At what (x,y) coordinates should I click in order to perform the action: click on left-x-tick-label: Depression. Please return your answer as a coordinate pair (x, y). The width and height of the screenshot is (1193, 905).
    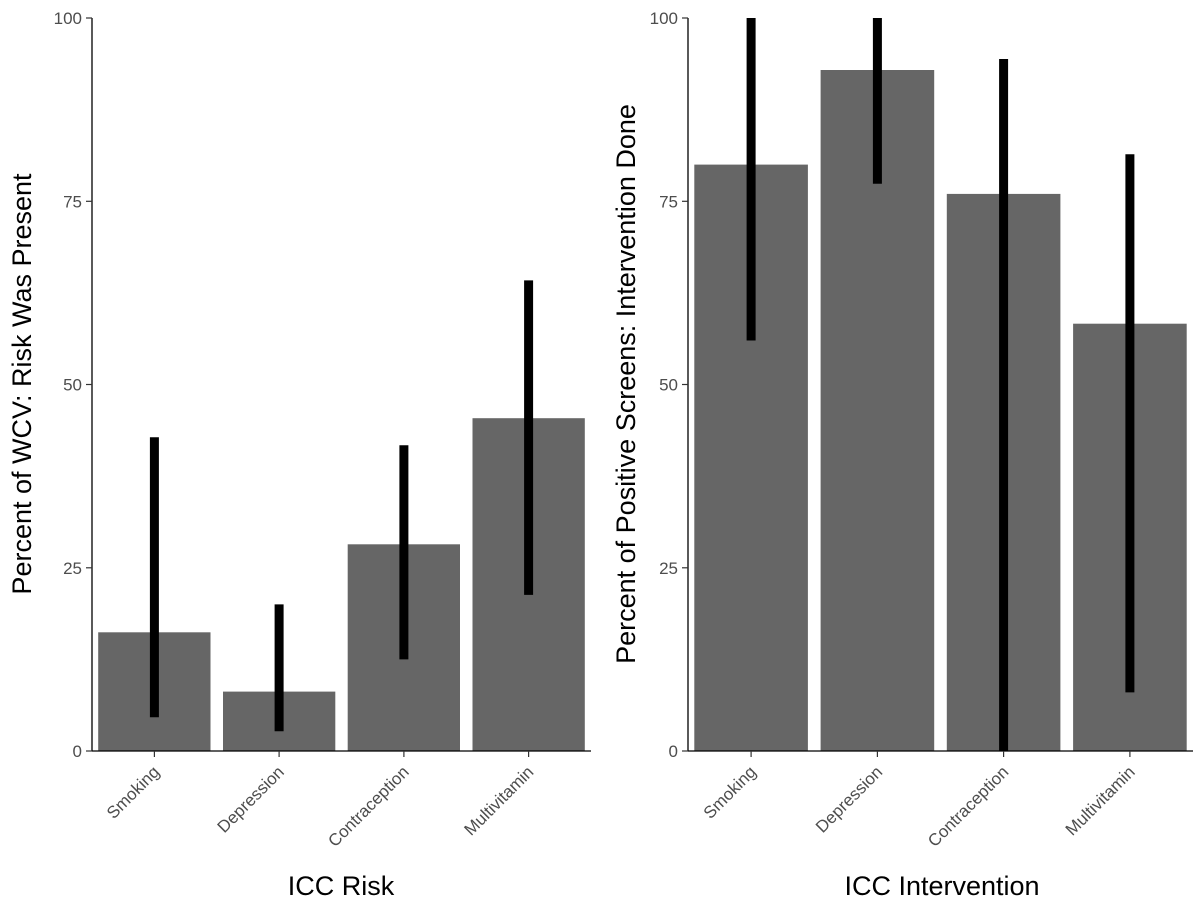
    Looking at the image, I should click on (251, 799).